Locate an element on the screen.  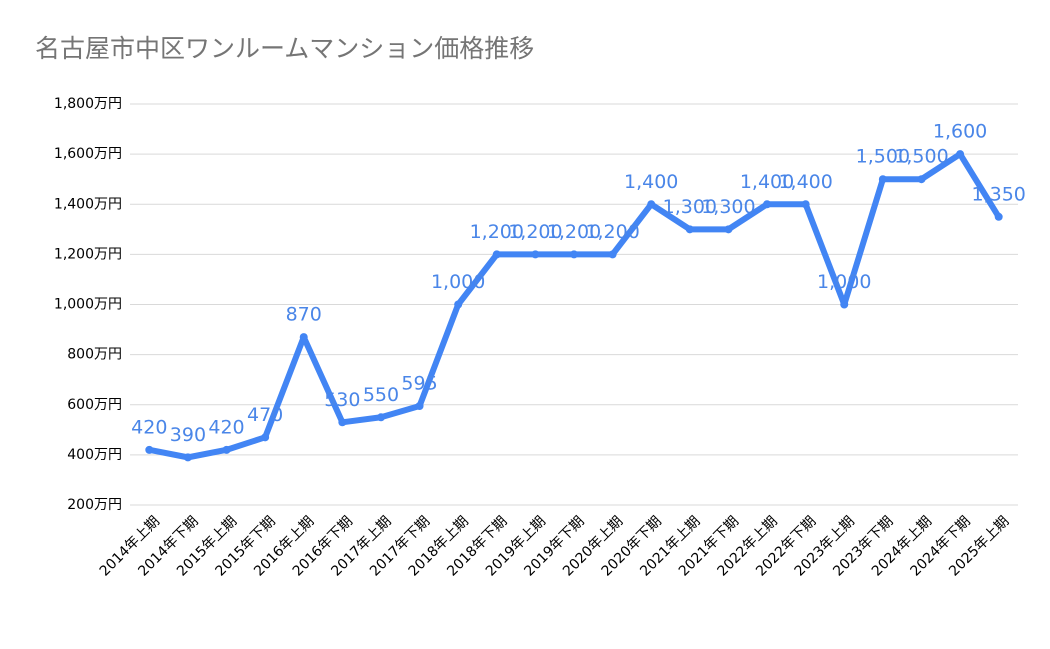
value-label: 1,600 is located at coordinates (960, 132).